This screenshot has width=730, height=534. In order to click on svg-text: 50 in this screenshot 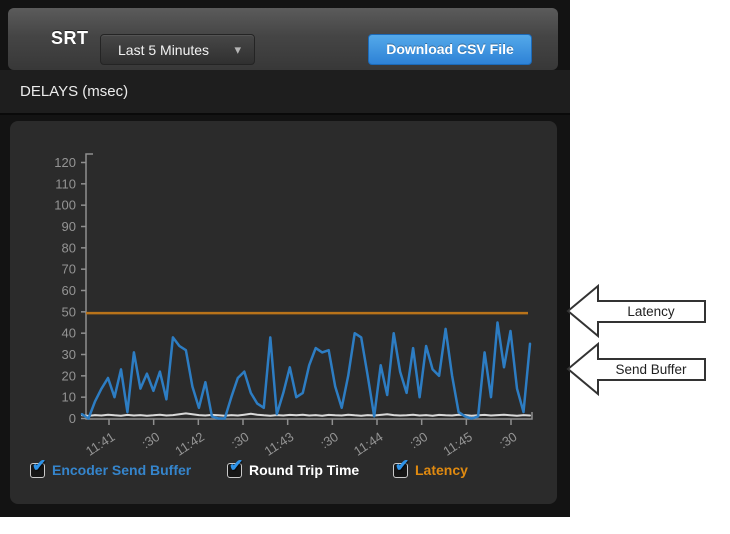, I will do `click(69, 311)`.